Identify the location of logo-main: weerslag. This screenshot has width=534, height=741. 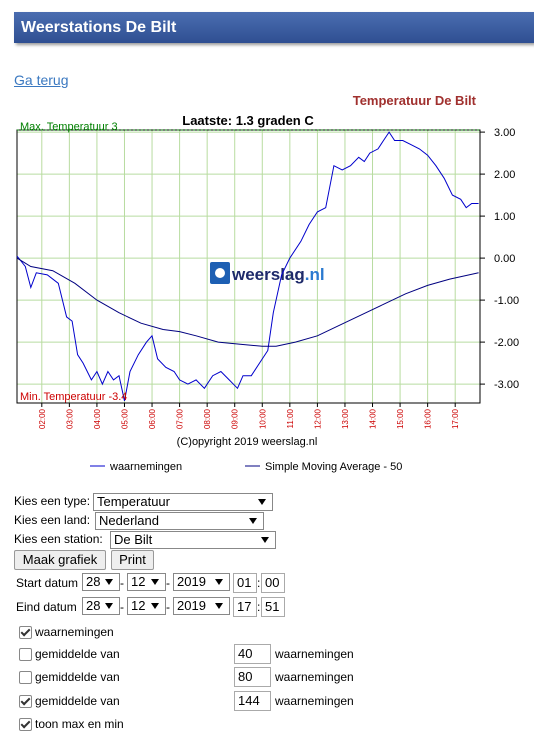
(268, 274).